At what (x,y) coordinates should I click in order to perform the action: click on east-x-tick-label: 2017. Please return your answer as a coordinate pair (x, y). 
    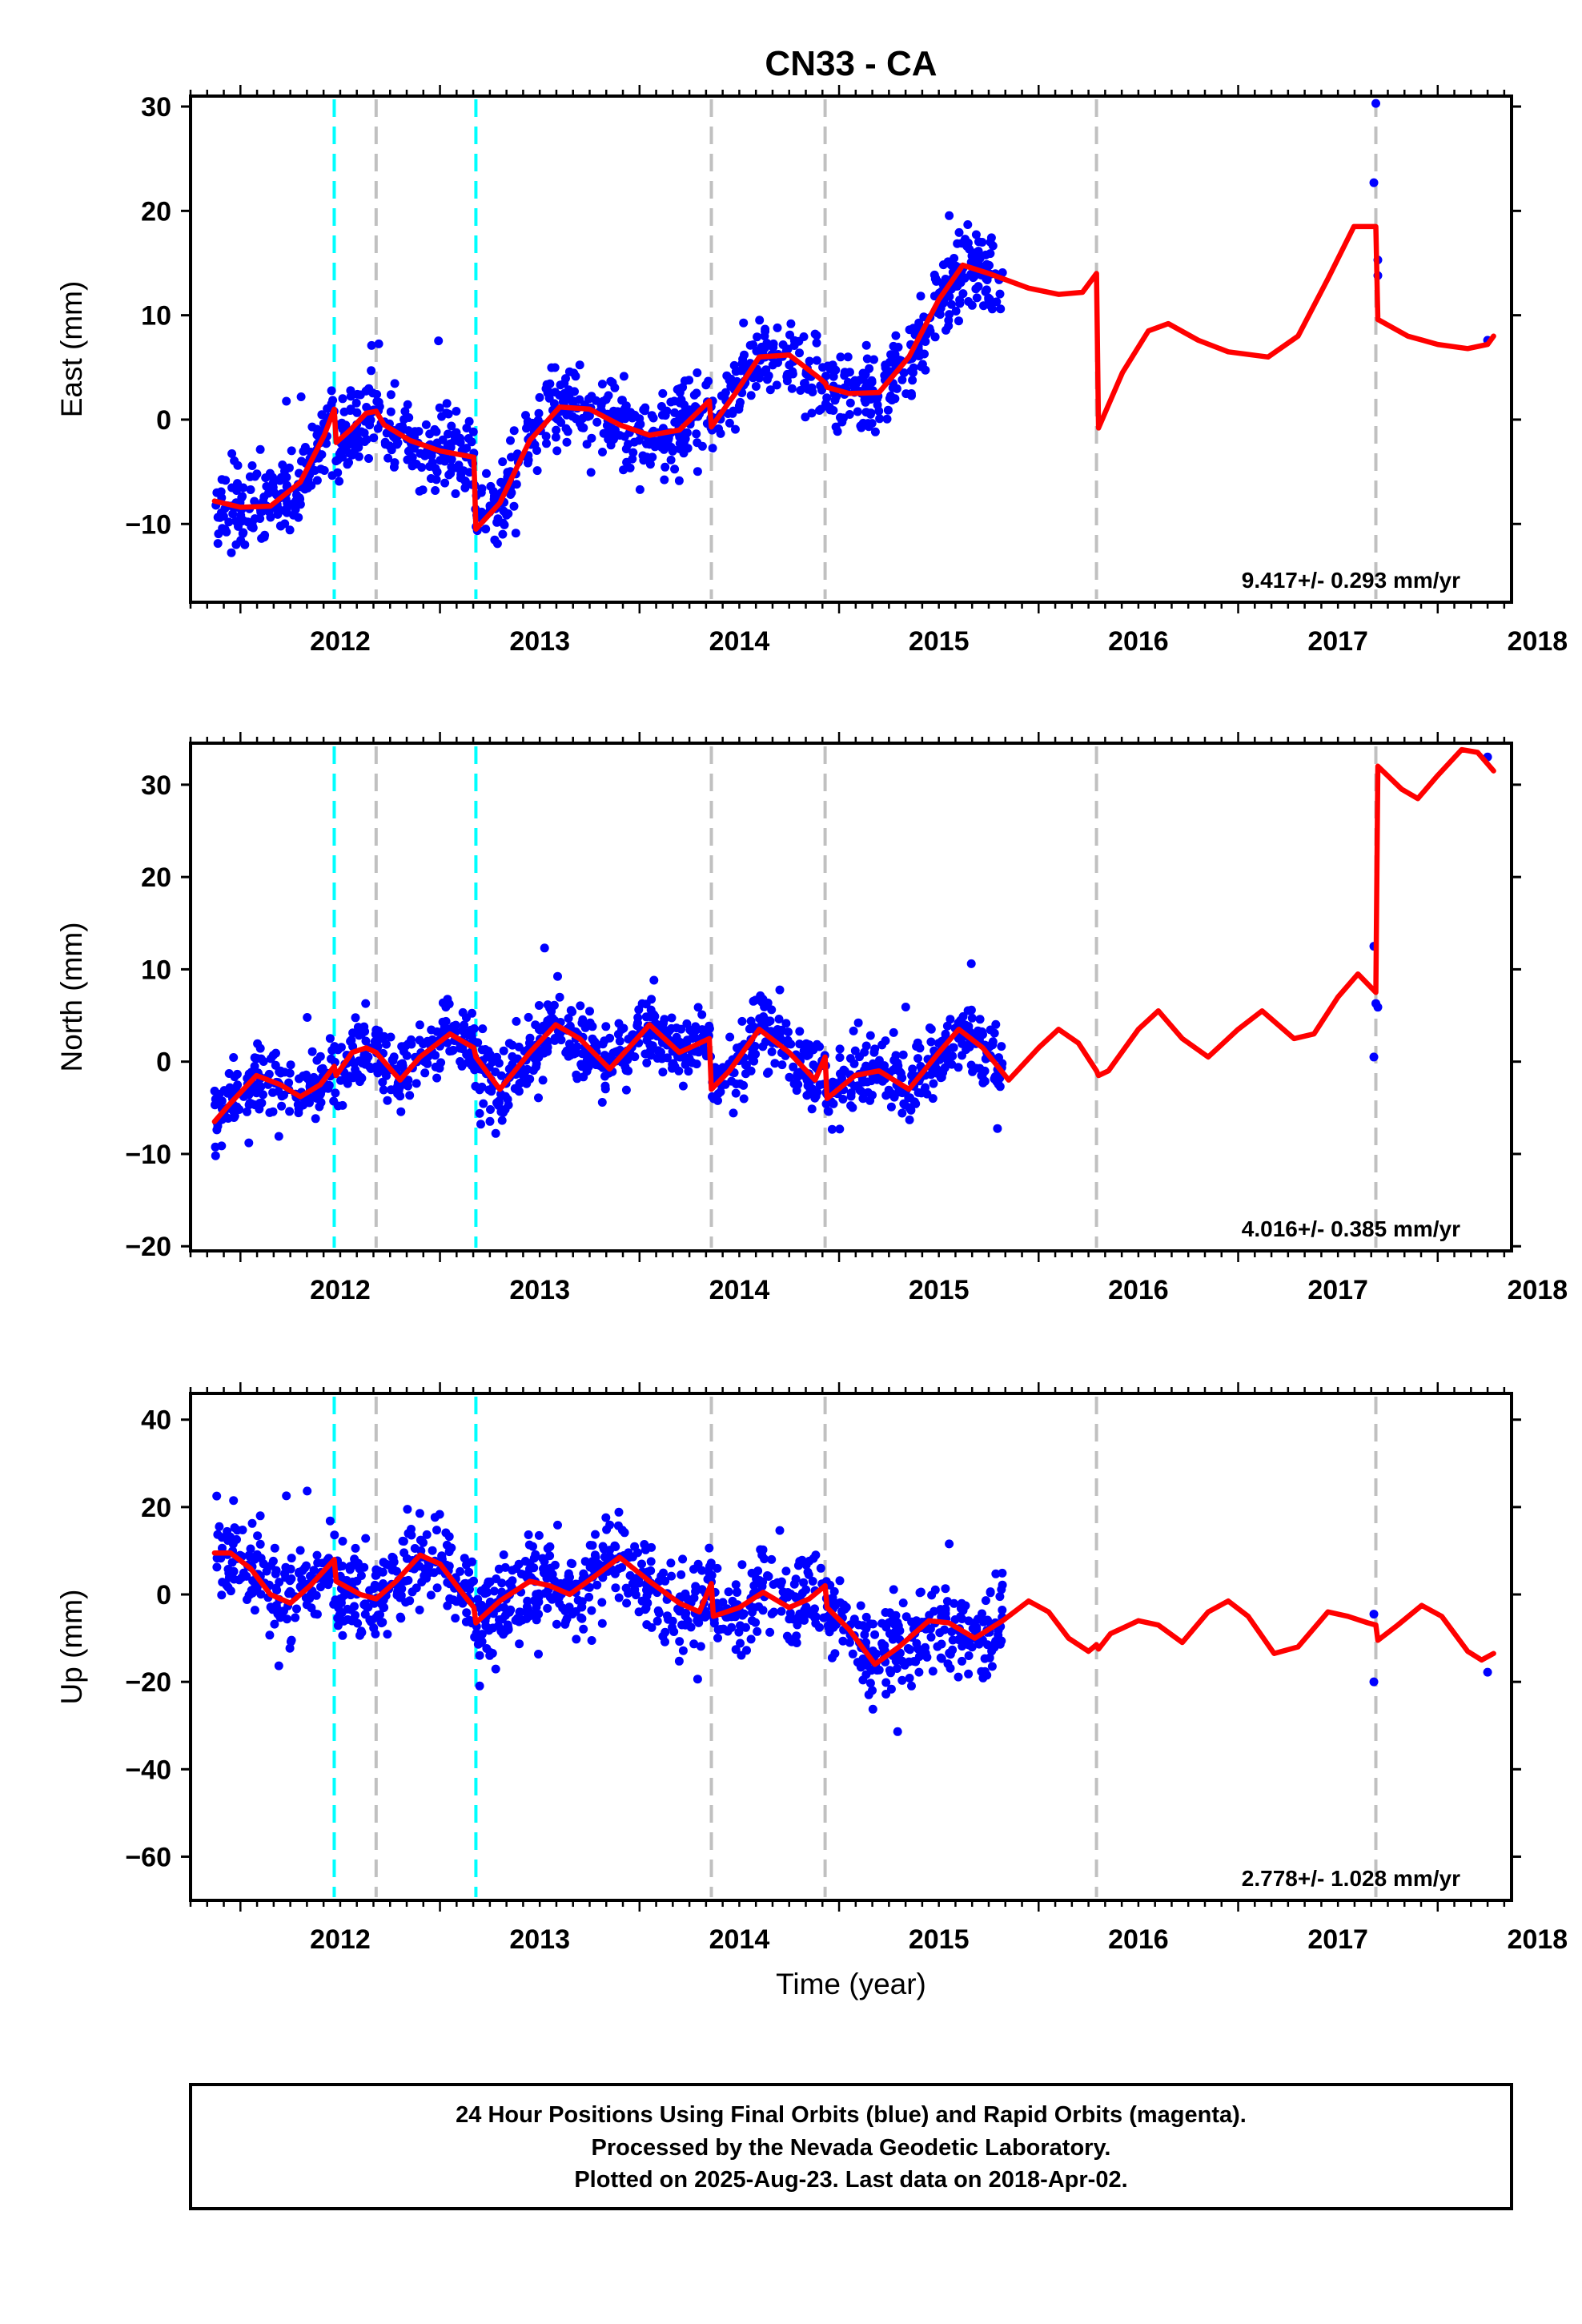
    Looking at the image, I should click on (1337, 641).